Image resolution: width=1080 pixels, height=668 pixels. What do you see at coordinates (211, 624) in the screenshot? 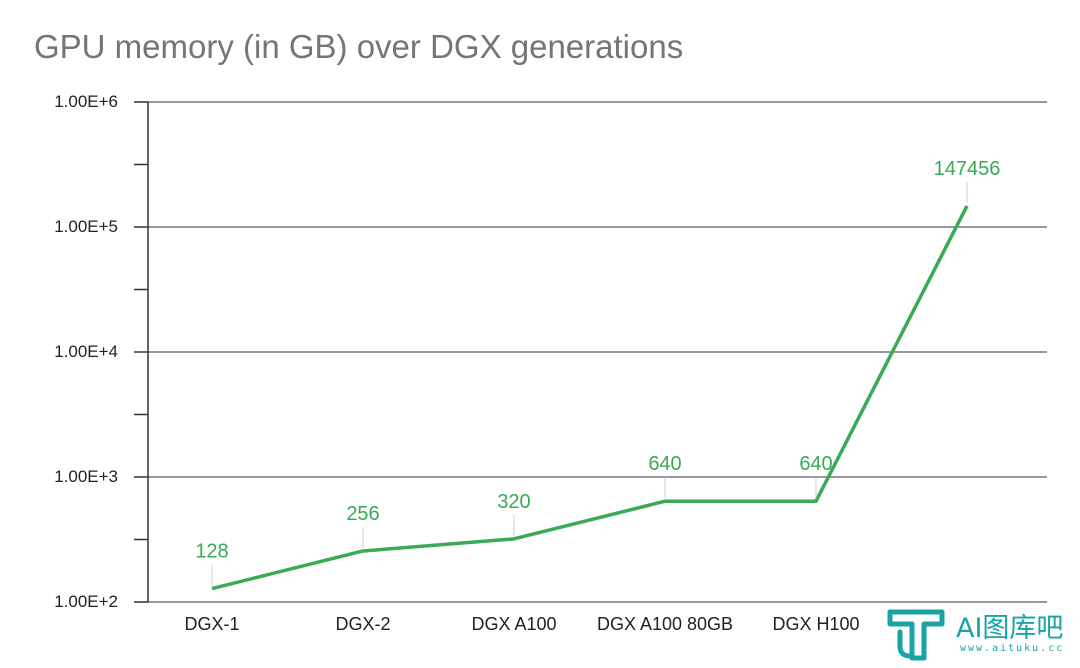
I see `x-tick-label: DGX-1` at bounding box center [211, 624].